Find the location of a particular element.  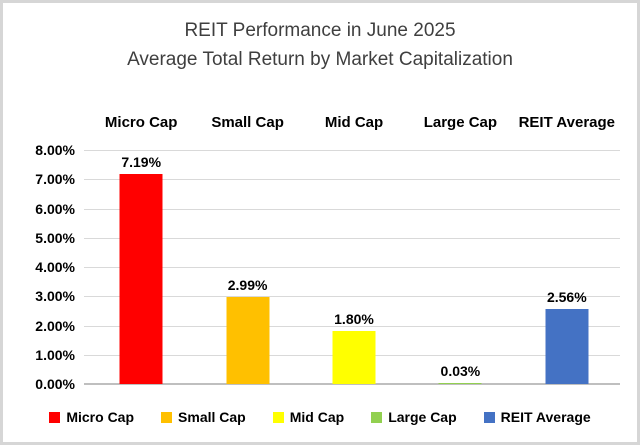

y-axis-tick-label: 5.00% is located at coordinates (55, 237).